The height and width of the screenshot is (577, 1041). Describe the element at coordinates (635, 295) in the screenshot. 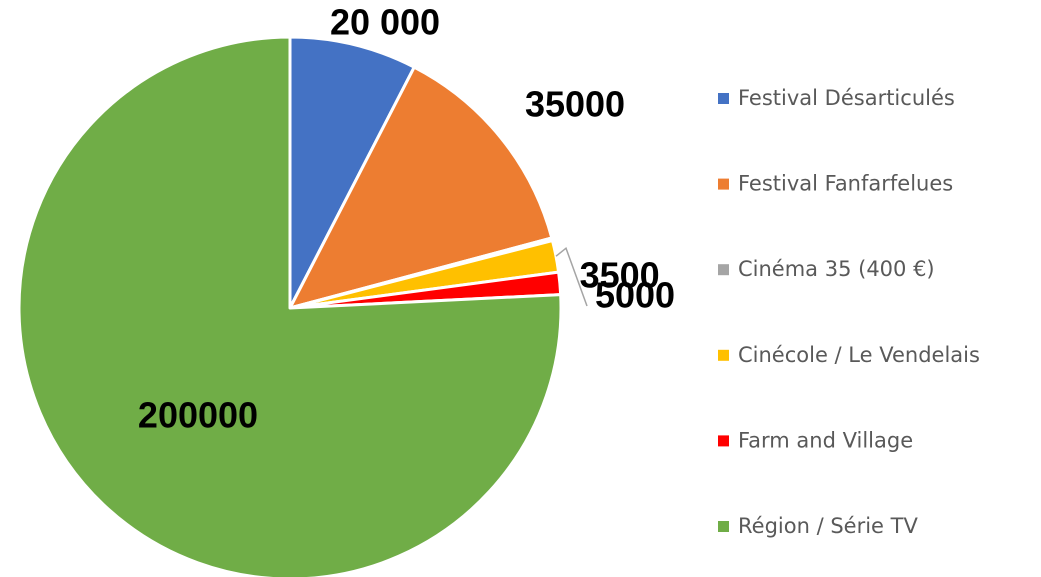

I see `data-label: 5000` at that location.